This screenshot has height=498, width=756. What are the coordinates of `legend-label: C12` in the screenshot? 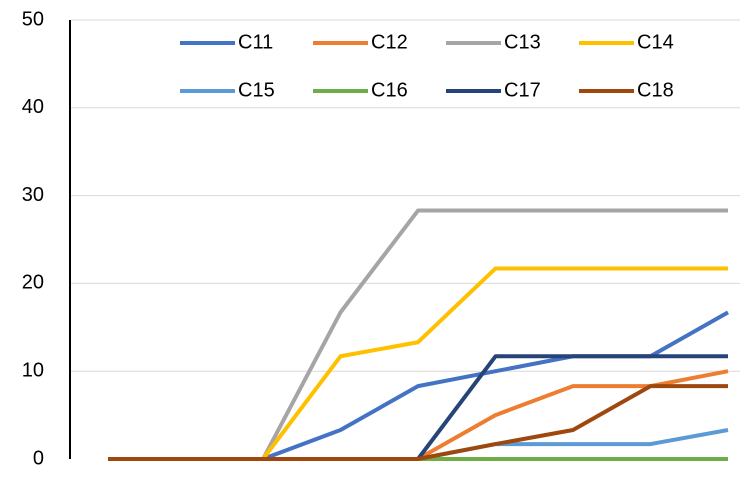 It's located at (389, 42).